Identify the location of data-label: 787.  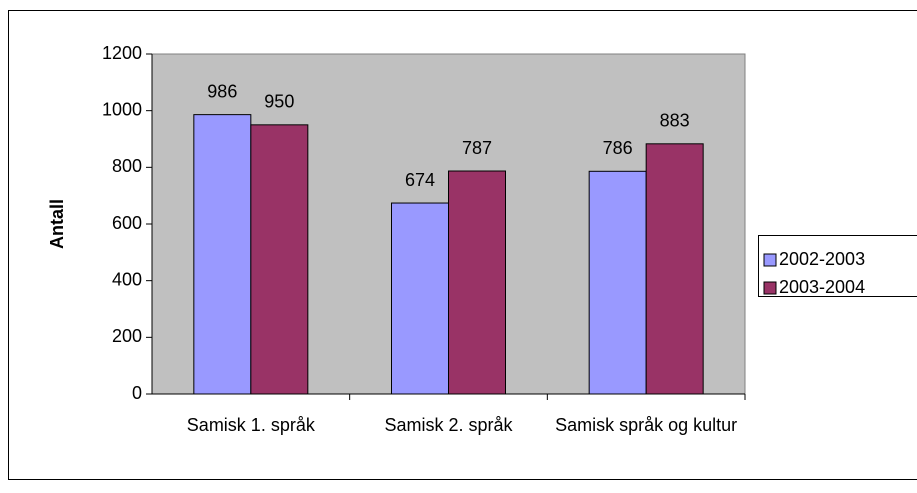
(477, 148).